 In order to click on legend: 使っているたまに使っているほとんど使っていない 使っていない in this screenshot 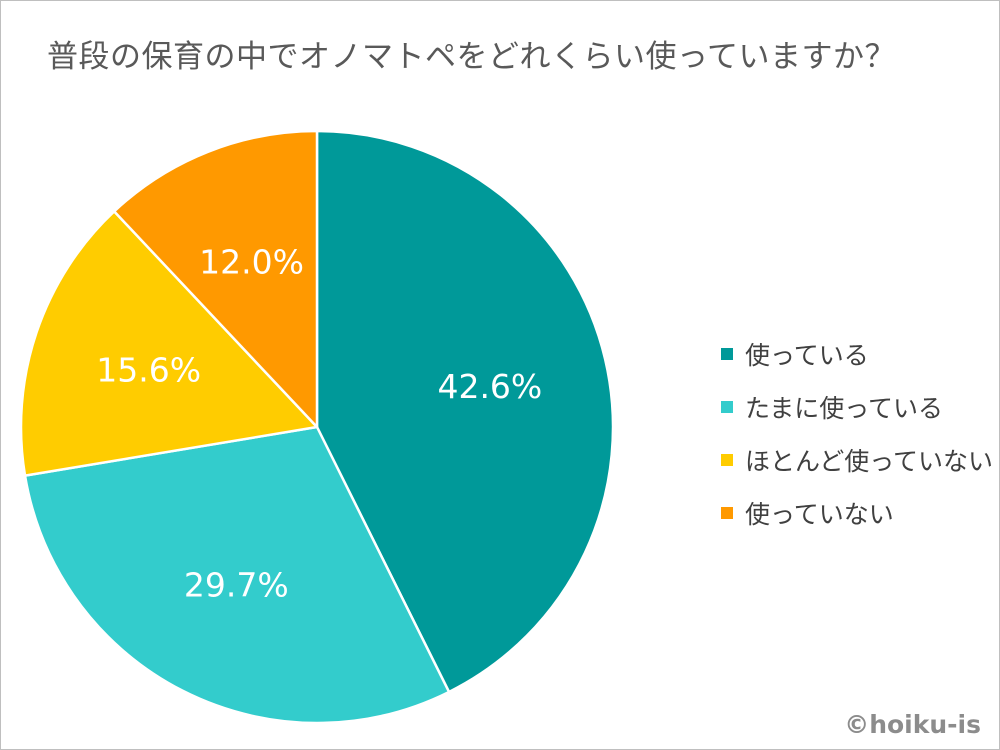, I will do `click(857, 433)`.